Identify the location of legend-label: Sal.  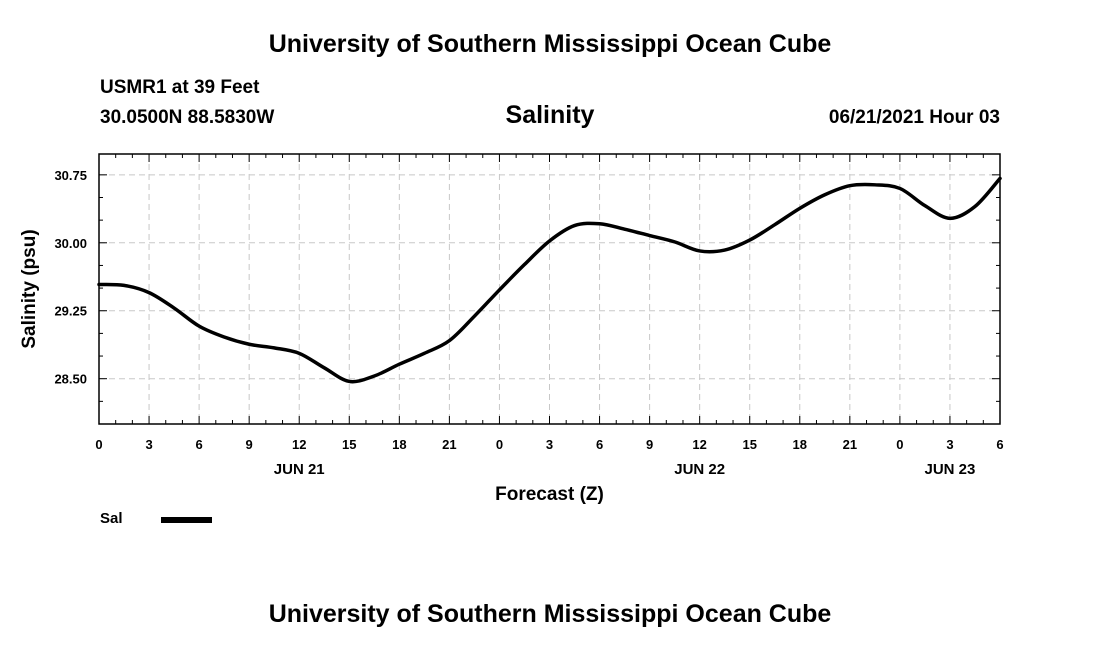
(111, 518).